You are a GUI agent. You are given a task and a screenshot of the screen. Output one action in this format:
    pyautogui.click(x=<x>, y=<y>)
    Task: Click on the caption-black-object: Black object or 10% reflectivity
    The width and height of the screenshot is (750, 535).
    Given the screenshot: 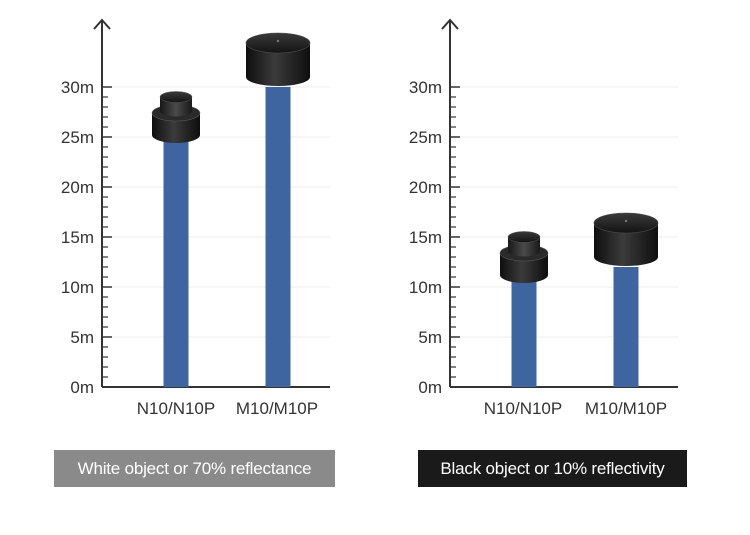 What is the action you would take?
    pyautogui.click(x=552, y=468)
    